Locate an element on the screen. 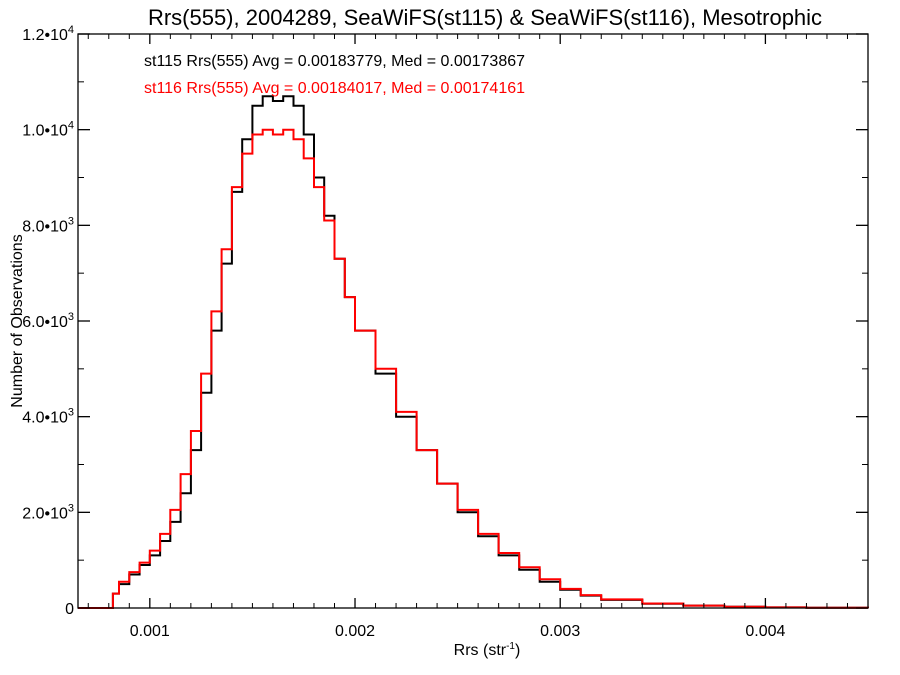 The image size is (900, 675). y-tick-label: 1.0•104 is located at coordinates (48, 130).